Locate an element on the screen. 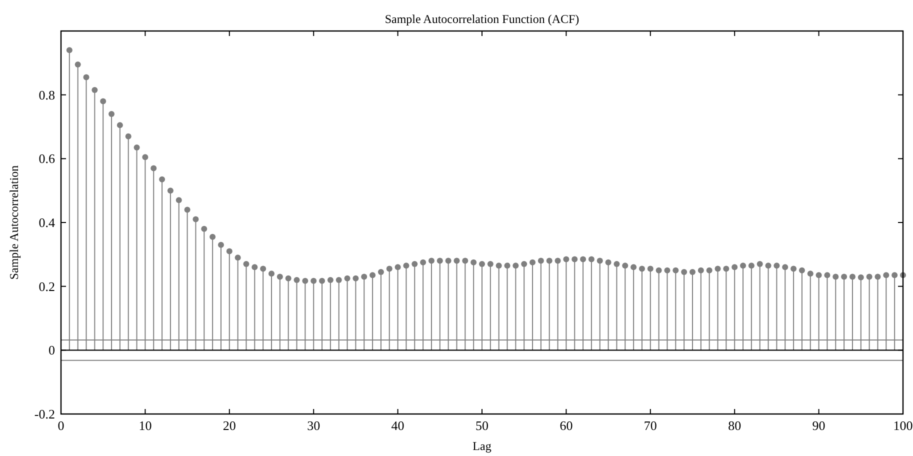 The height and width of the screenshot is (456, 913). chart-title: Sample Autocorrelation Function (ACF) is located at coordinates (482, 19).